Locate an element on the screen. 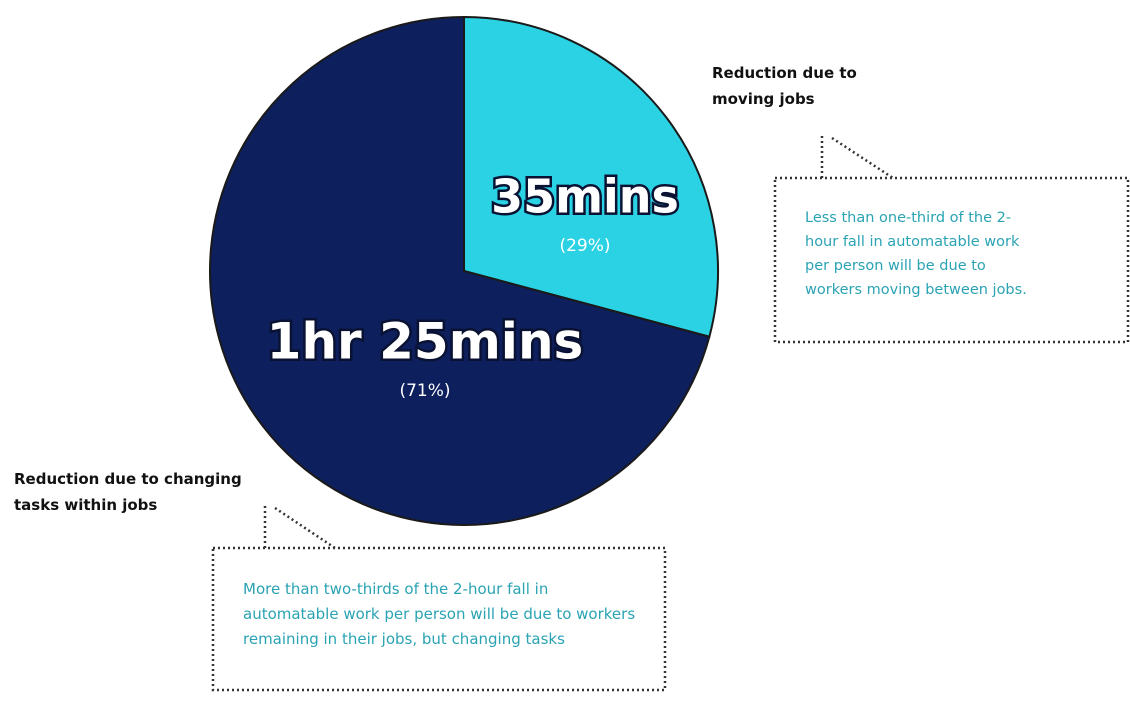 This screenshot has height=718, width=1130. percent-label: (29%) is located at coordinates (584, 246).